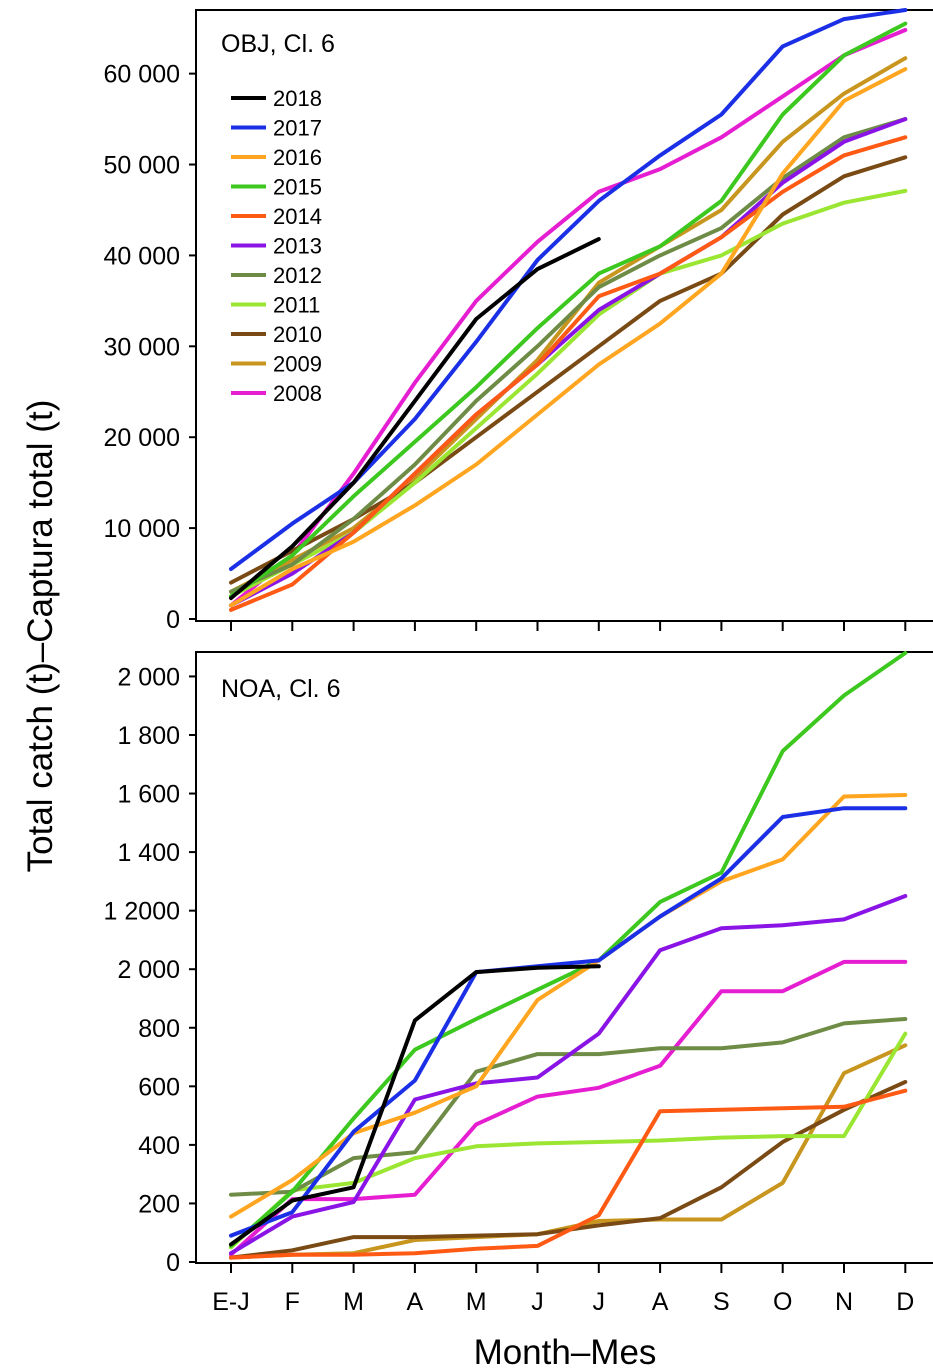 This screenshot has height=1372, width=933. I want to click on noa-ytick-label: 800, so click(159, 1029).